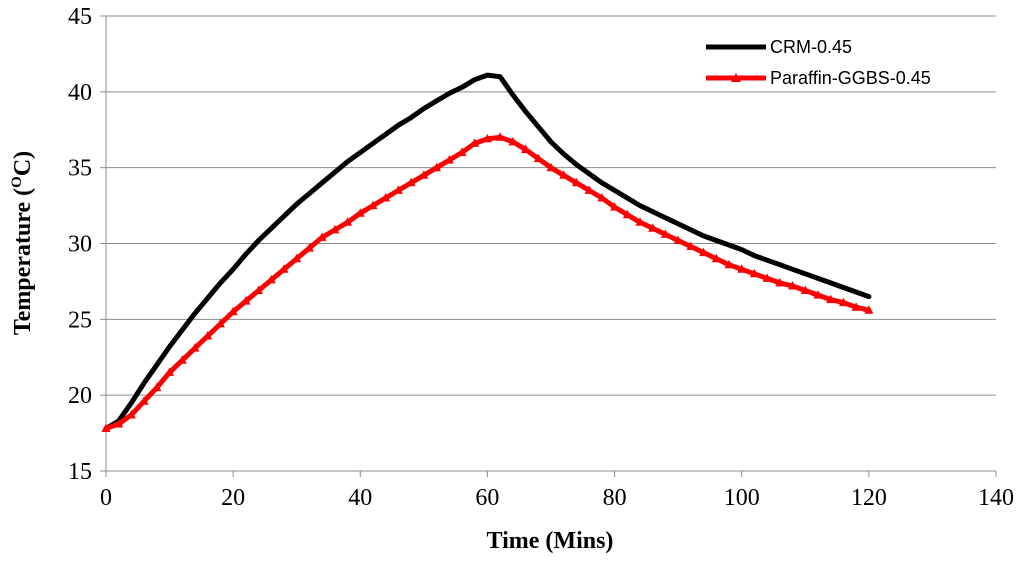 The width and height of the screenshot is (1024, 562). I want to click on y-tick-label-25: 25, so click(80, 320).